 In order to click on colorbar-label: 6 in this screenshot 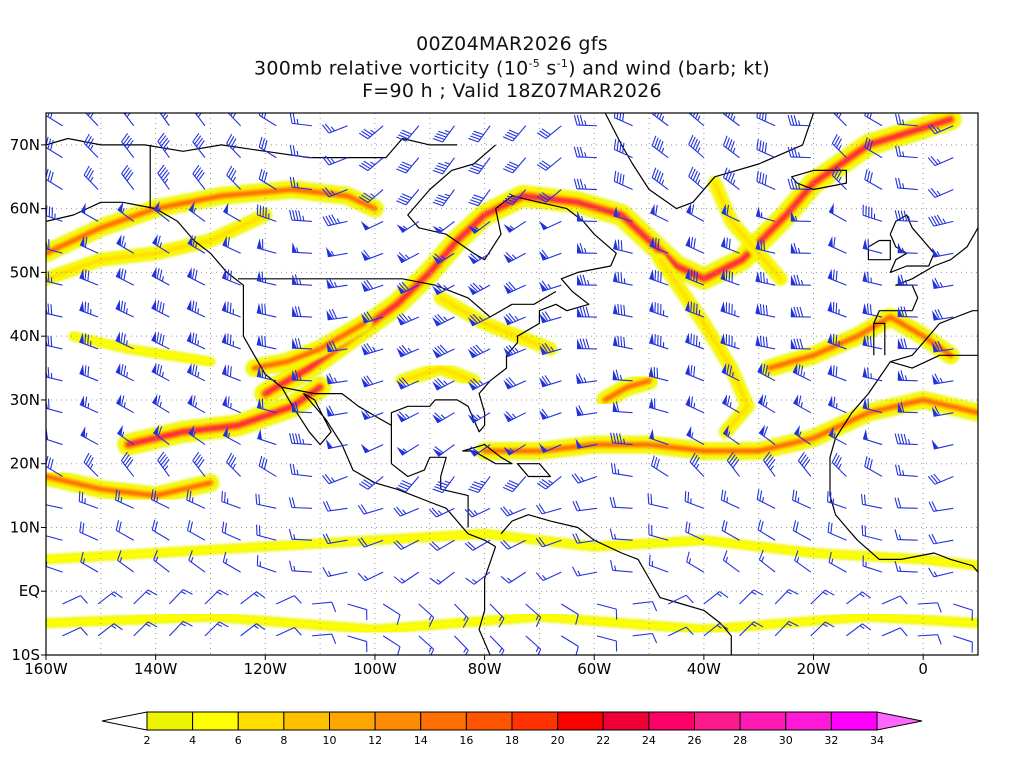, I will do `click(238, 740)`.